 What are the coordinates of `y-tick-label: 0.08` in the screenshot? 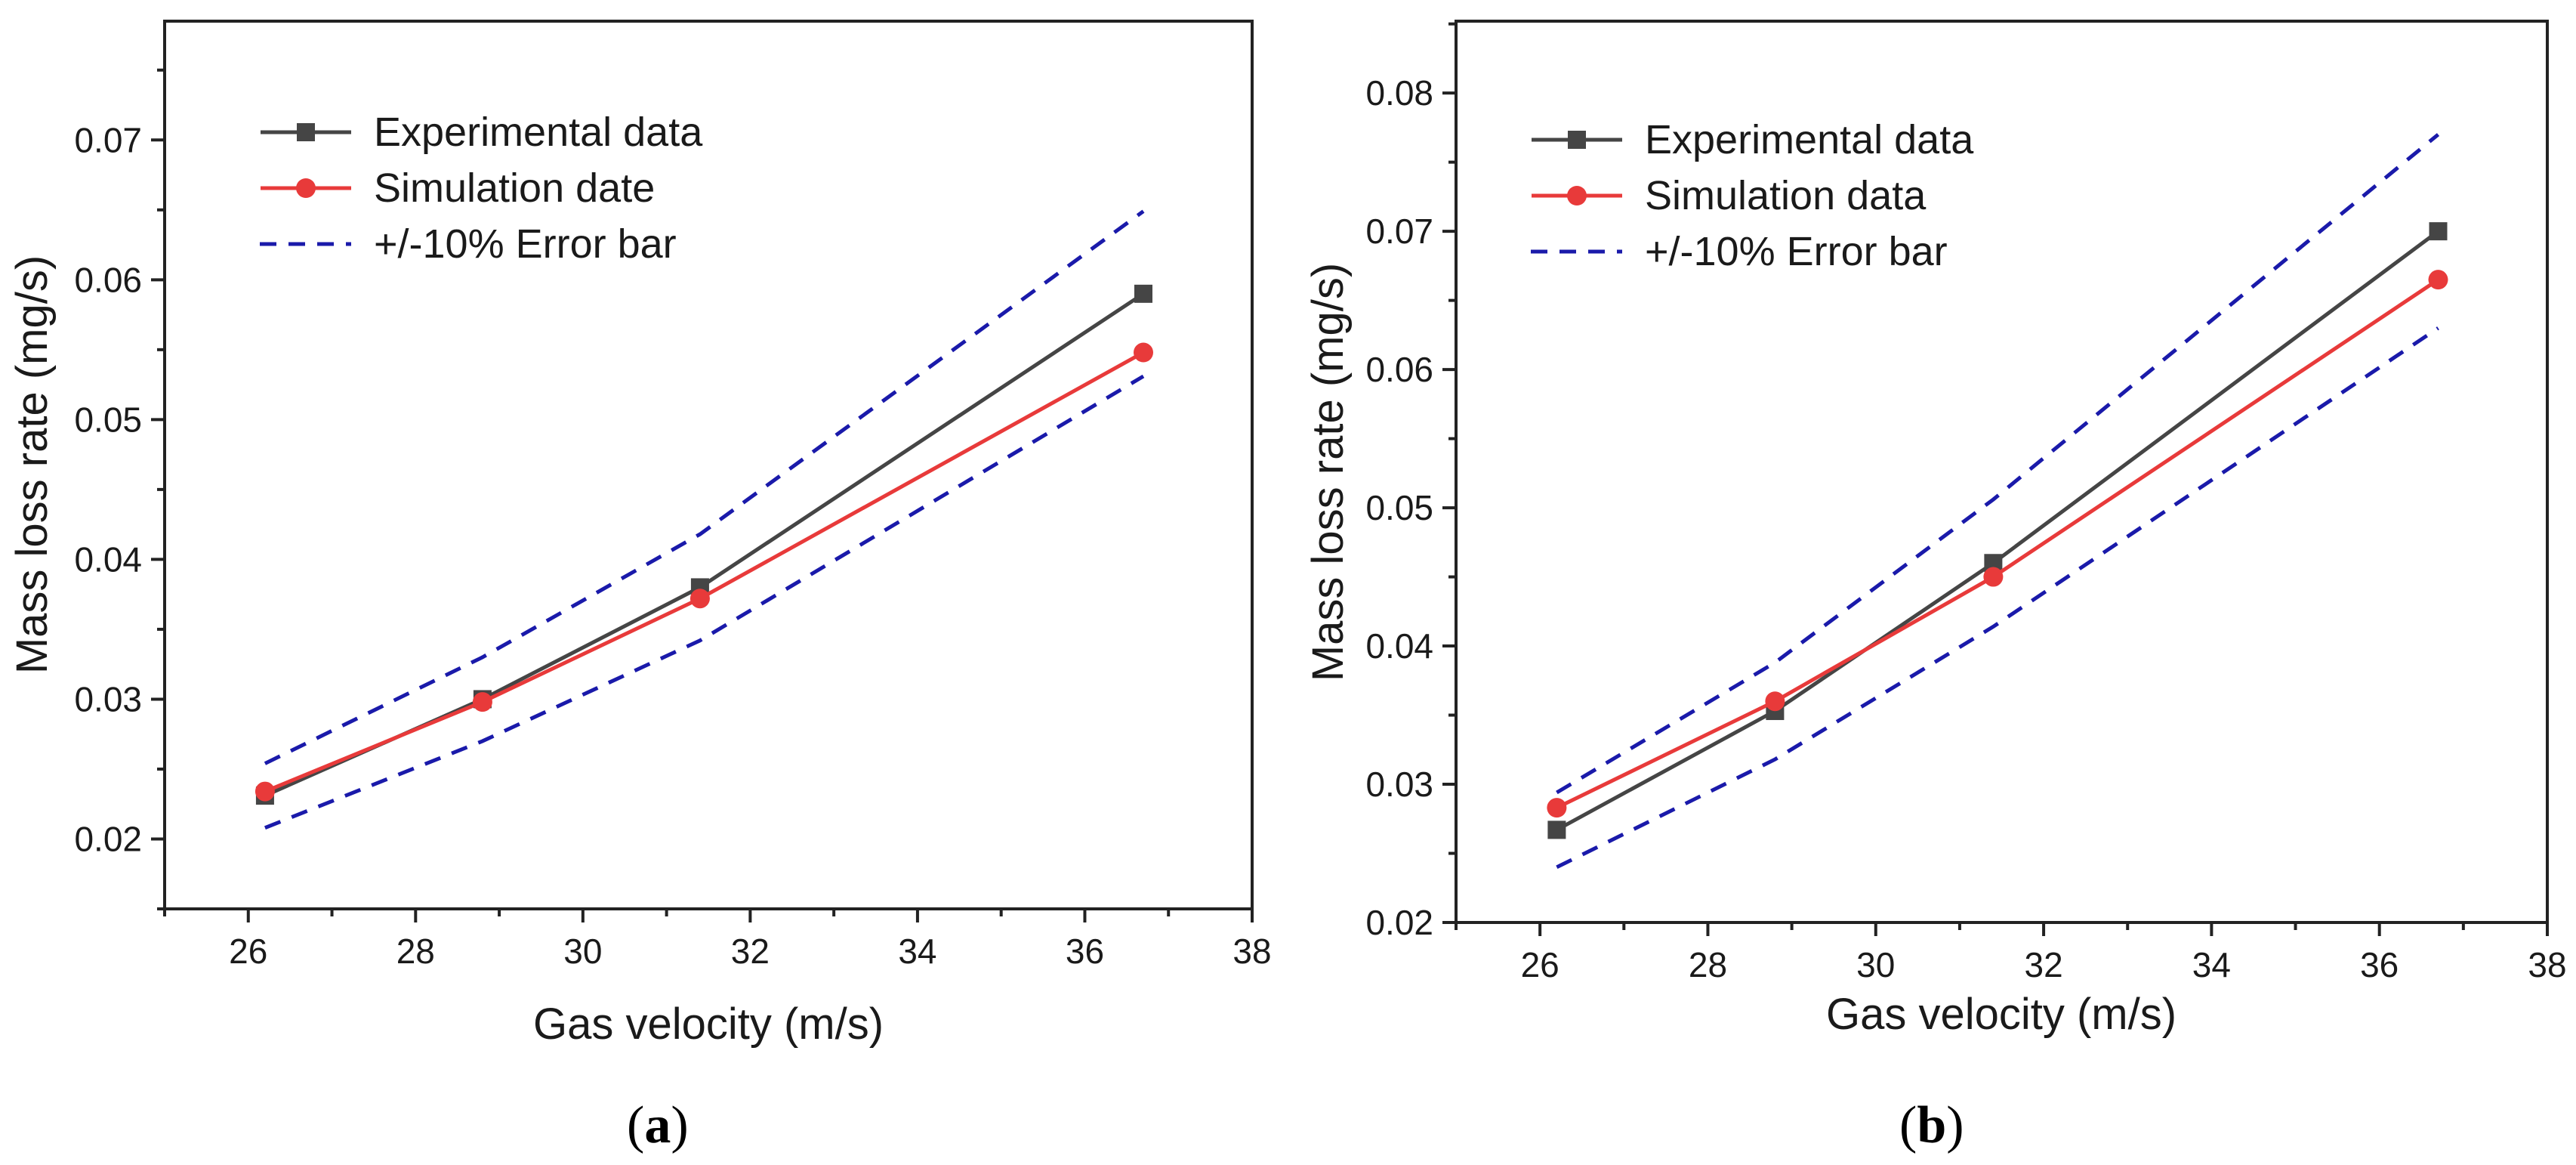 It's located at (1399, 93).